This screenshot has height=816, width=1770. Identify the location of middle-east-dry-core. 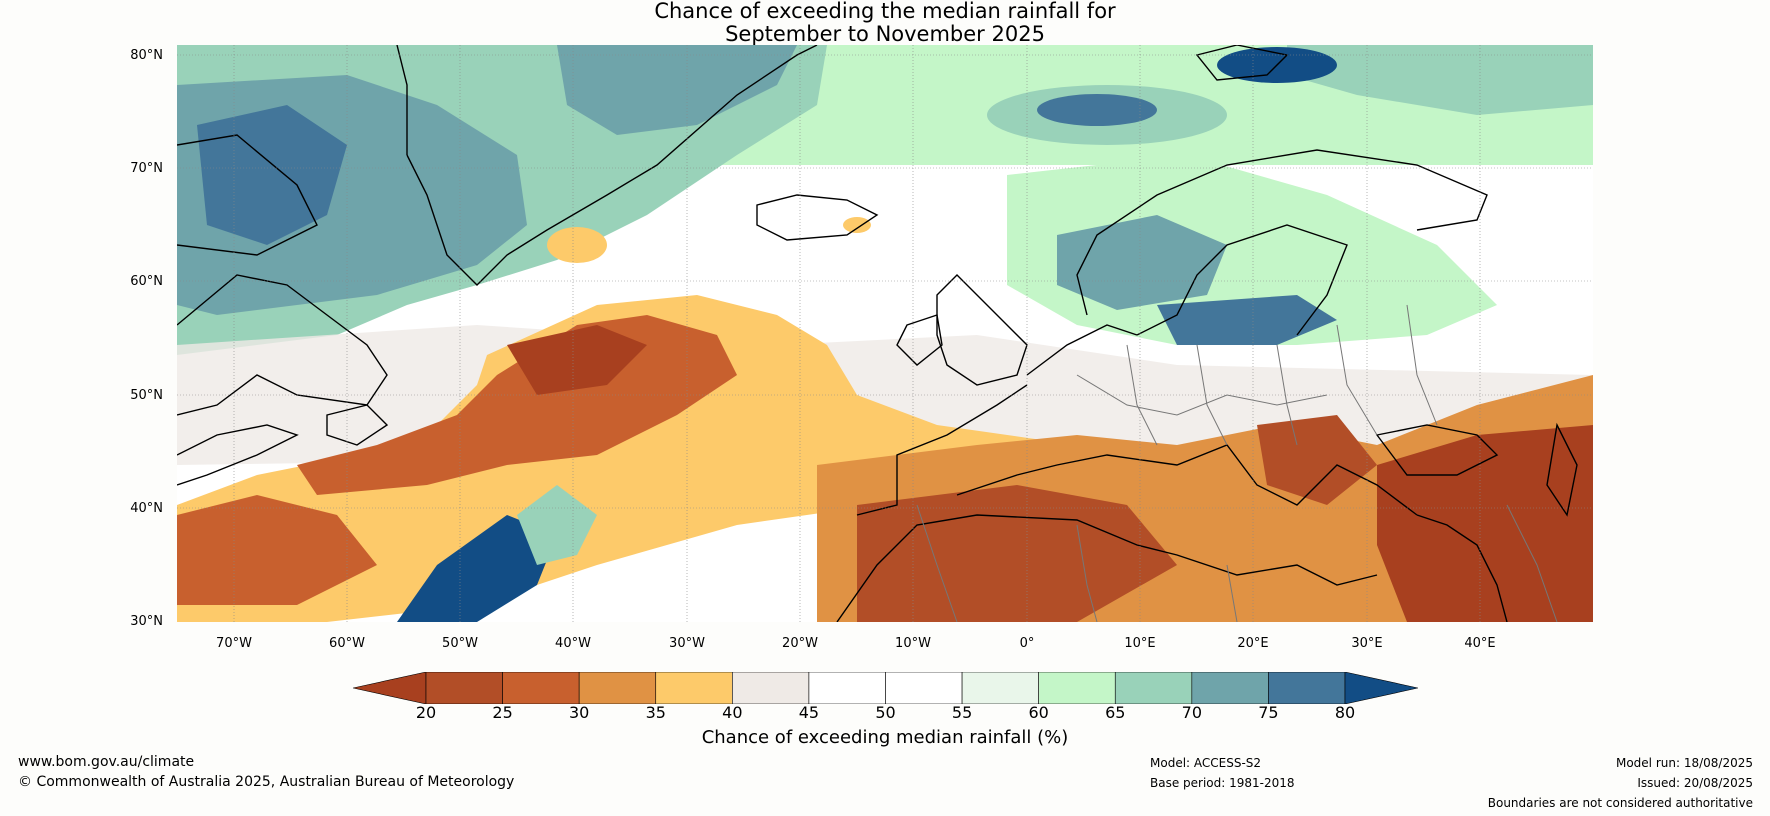
(1485, 523).